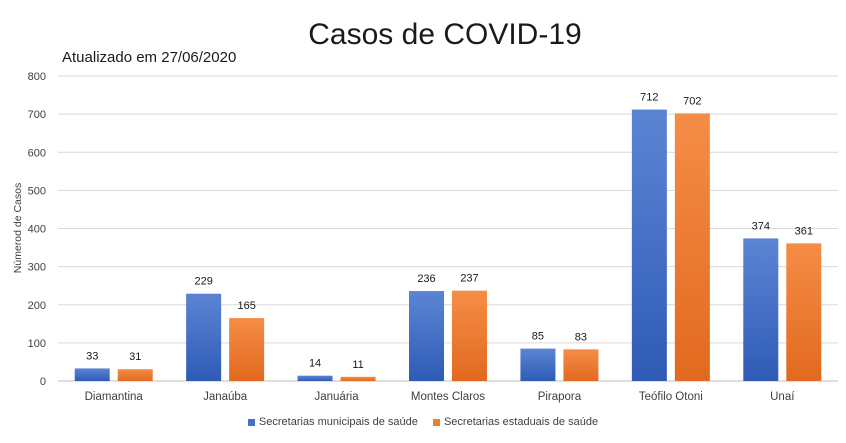 The width and height of the screenshot is (846, 443). What do you see at coordinates (203, 282) in the screenshot?
I see `data-label: 229` at bounding box center [203, 282].